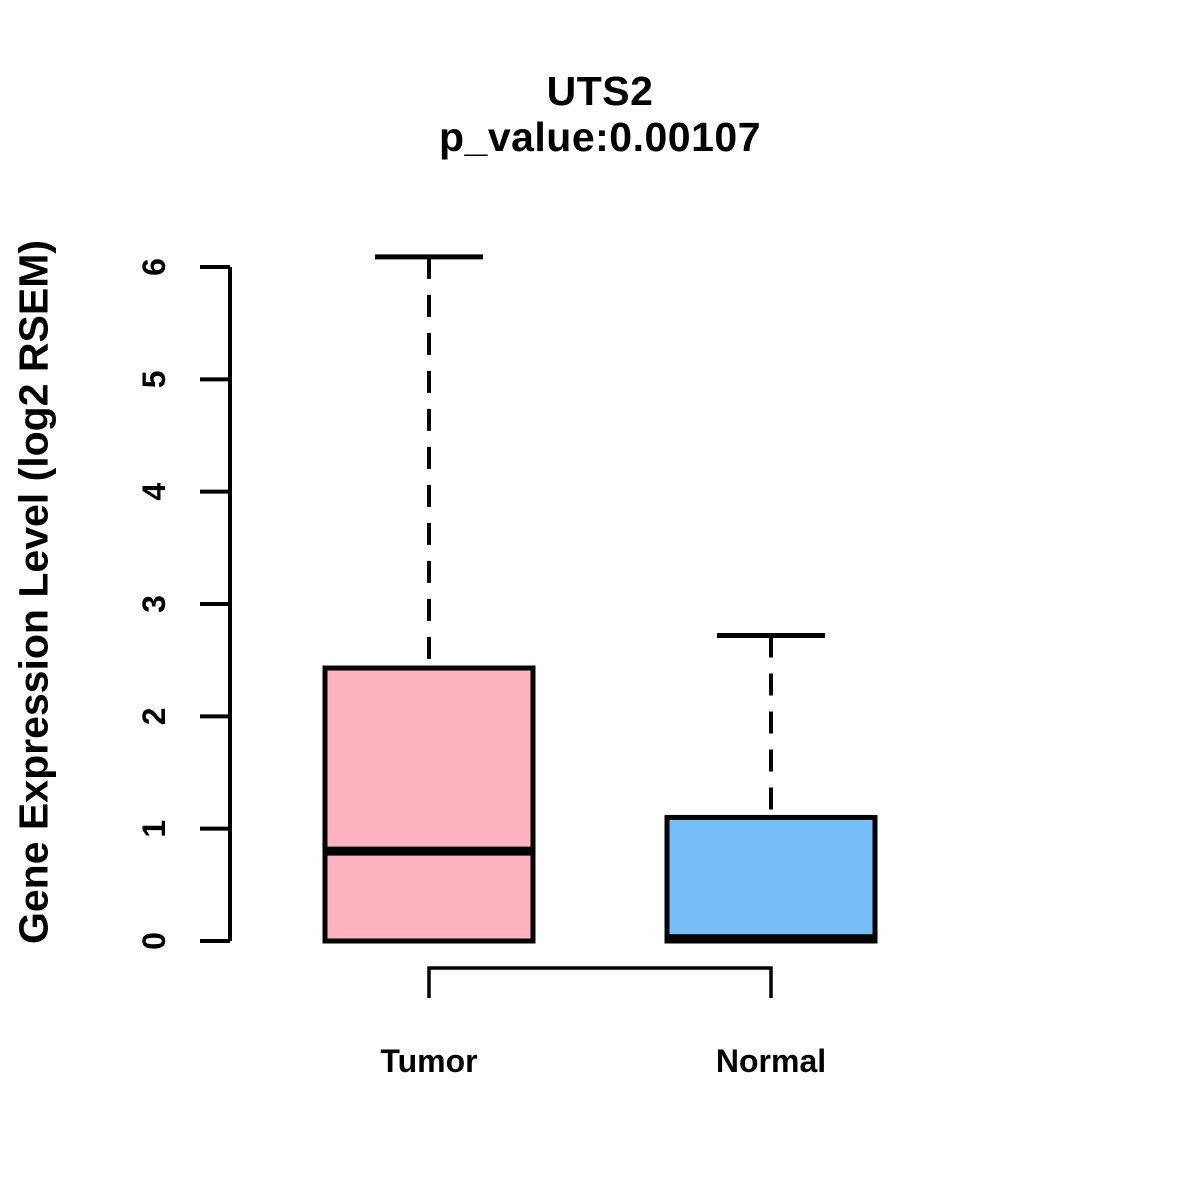 Image resolution: width=1200 pixels, height=1200 pixels. I want to click on x-label-tumor: Tumor, so click(428, 1061).